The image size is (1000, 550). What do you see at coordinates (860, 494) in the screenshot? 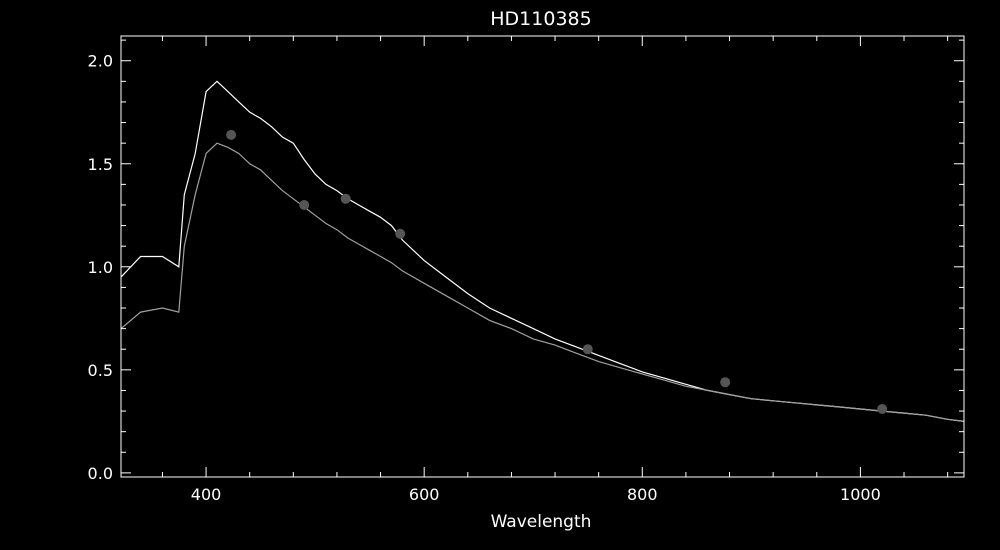
I see `x-tick-label: 1000` at bounding box center [860, 494].